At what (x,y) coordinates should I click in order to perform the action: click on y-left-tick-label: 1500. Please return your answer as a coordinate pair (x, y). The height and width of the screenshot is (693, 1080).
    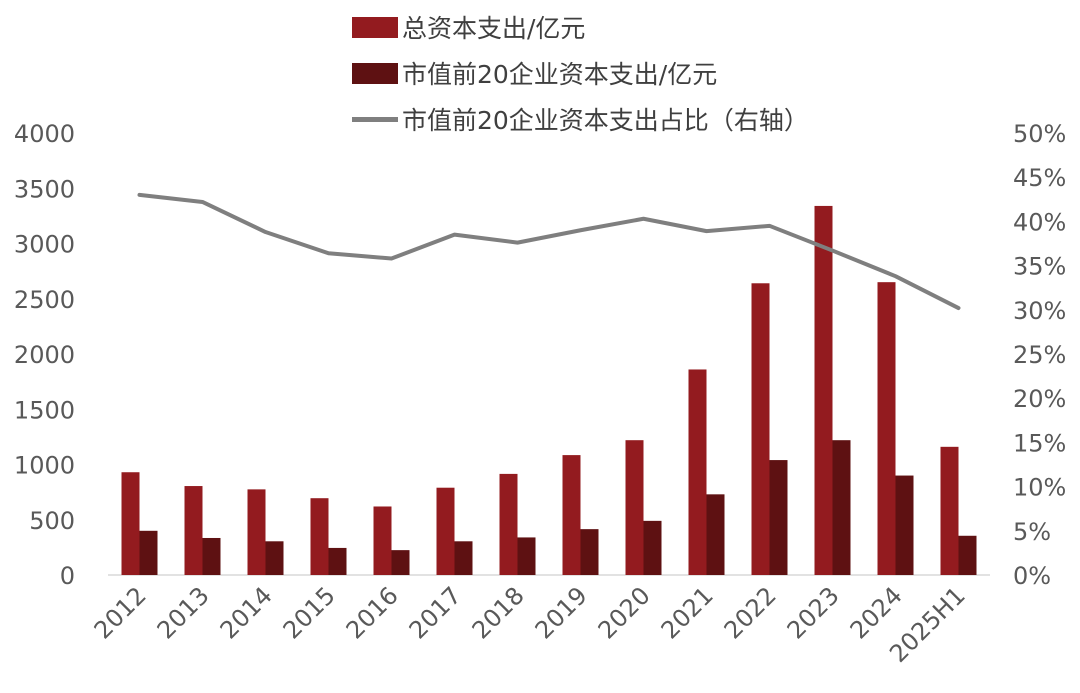
    Looking at the image, I should click on (44, 410).